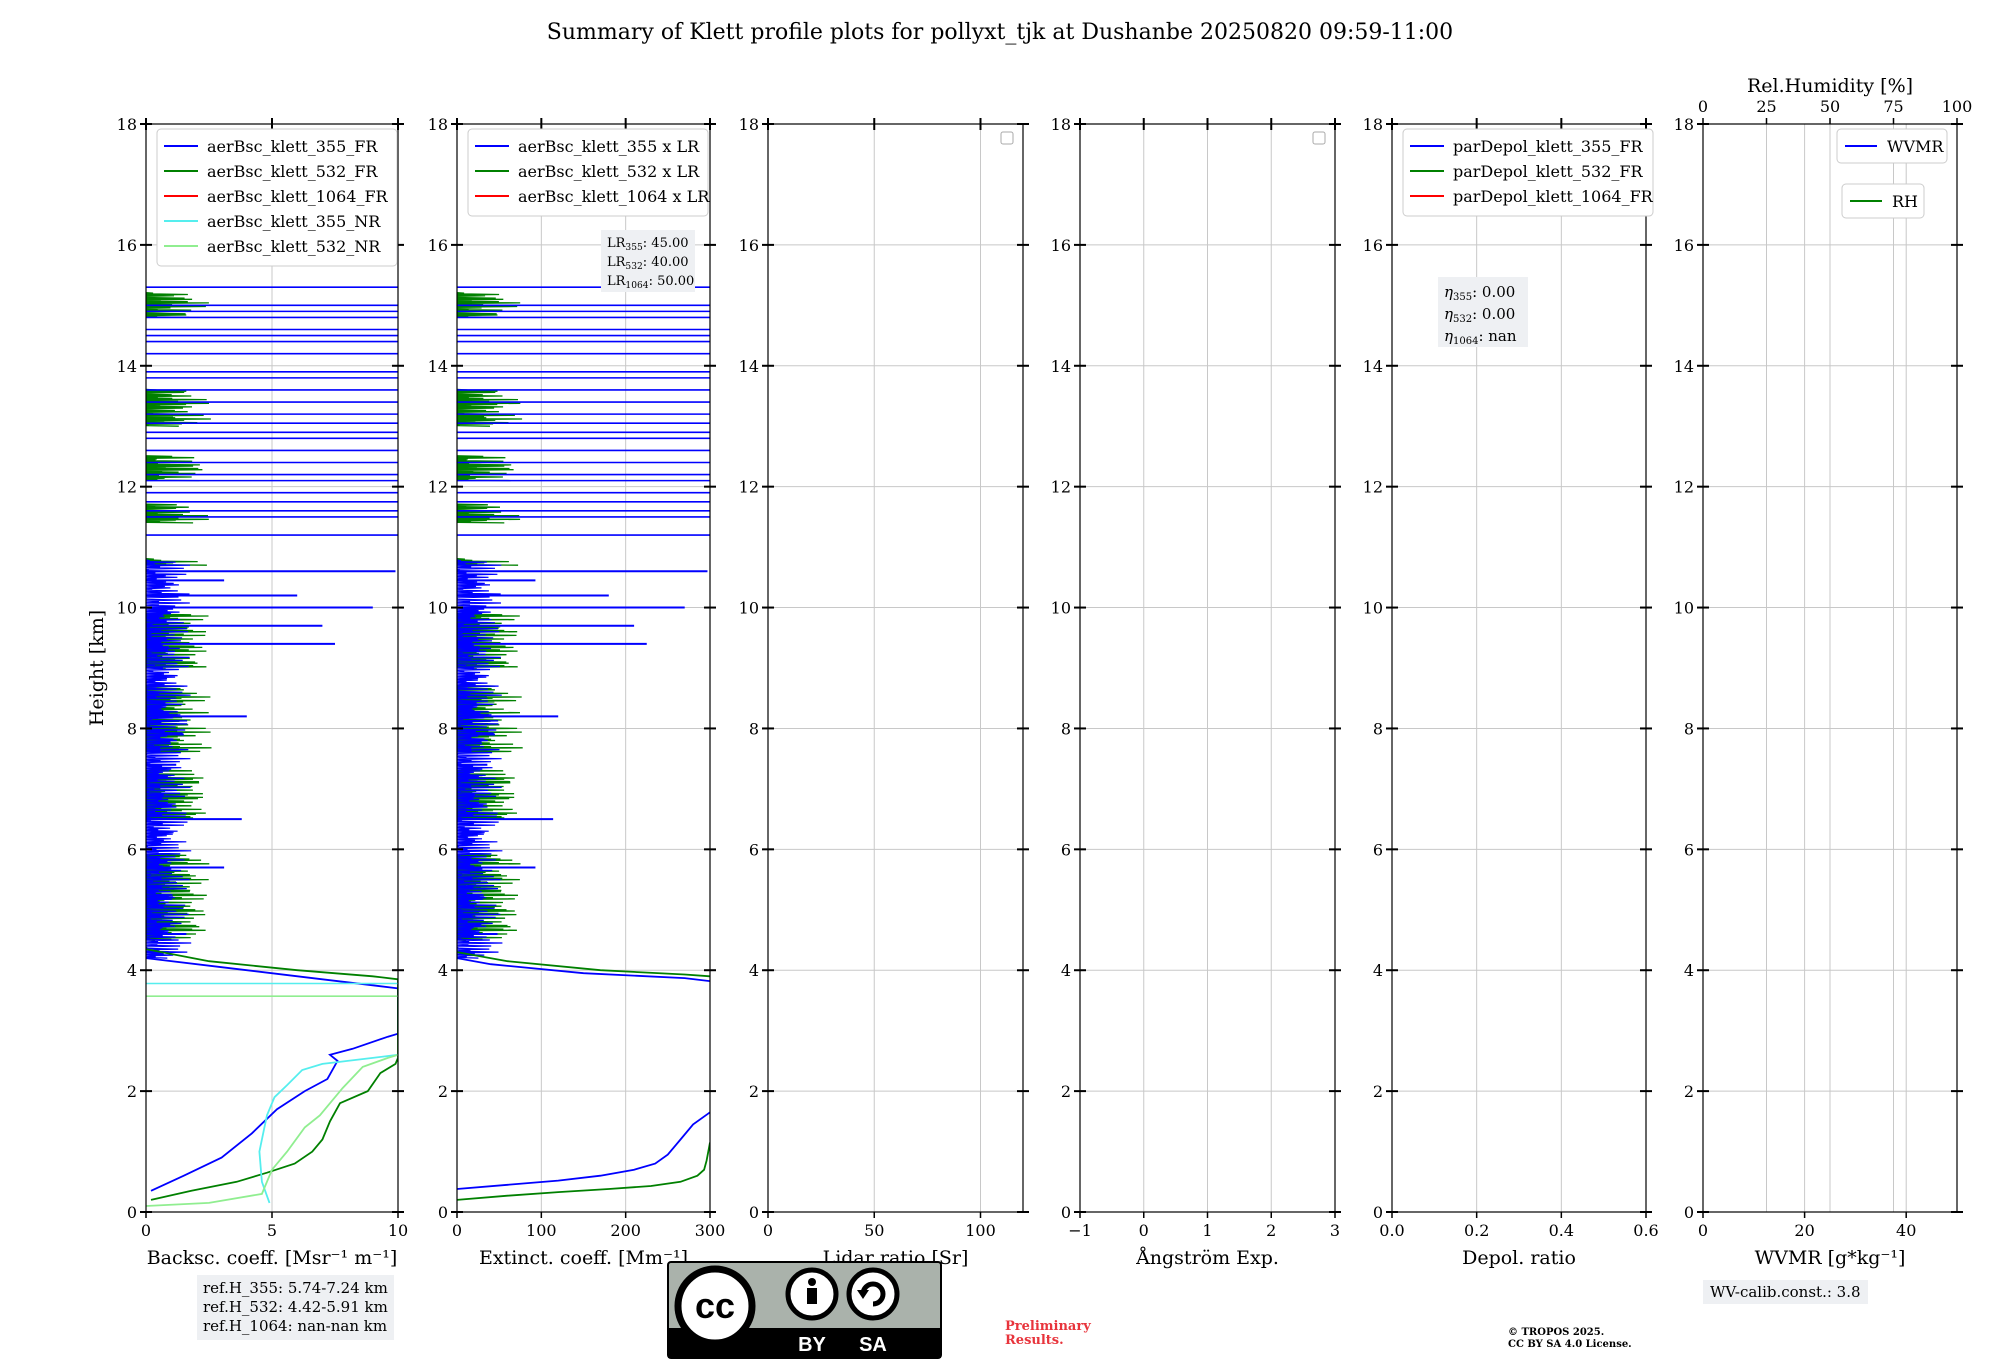 This screenshot has width=2000, height=1360. What do you see at coordinates (874, 1230) in the screenshot?
I see `xtick-label: 50` at bounding box center [874, 1230].